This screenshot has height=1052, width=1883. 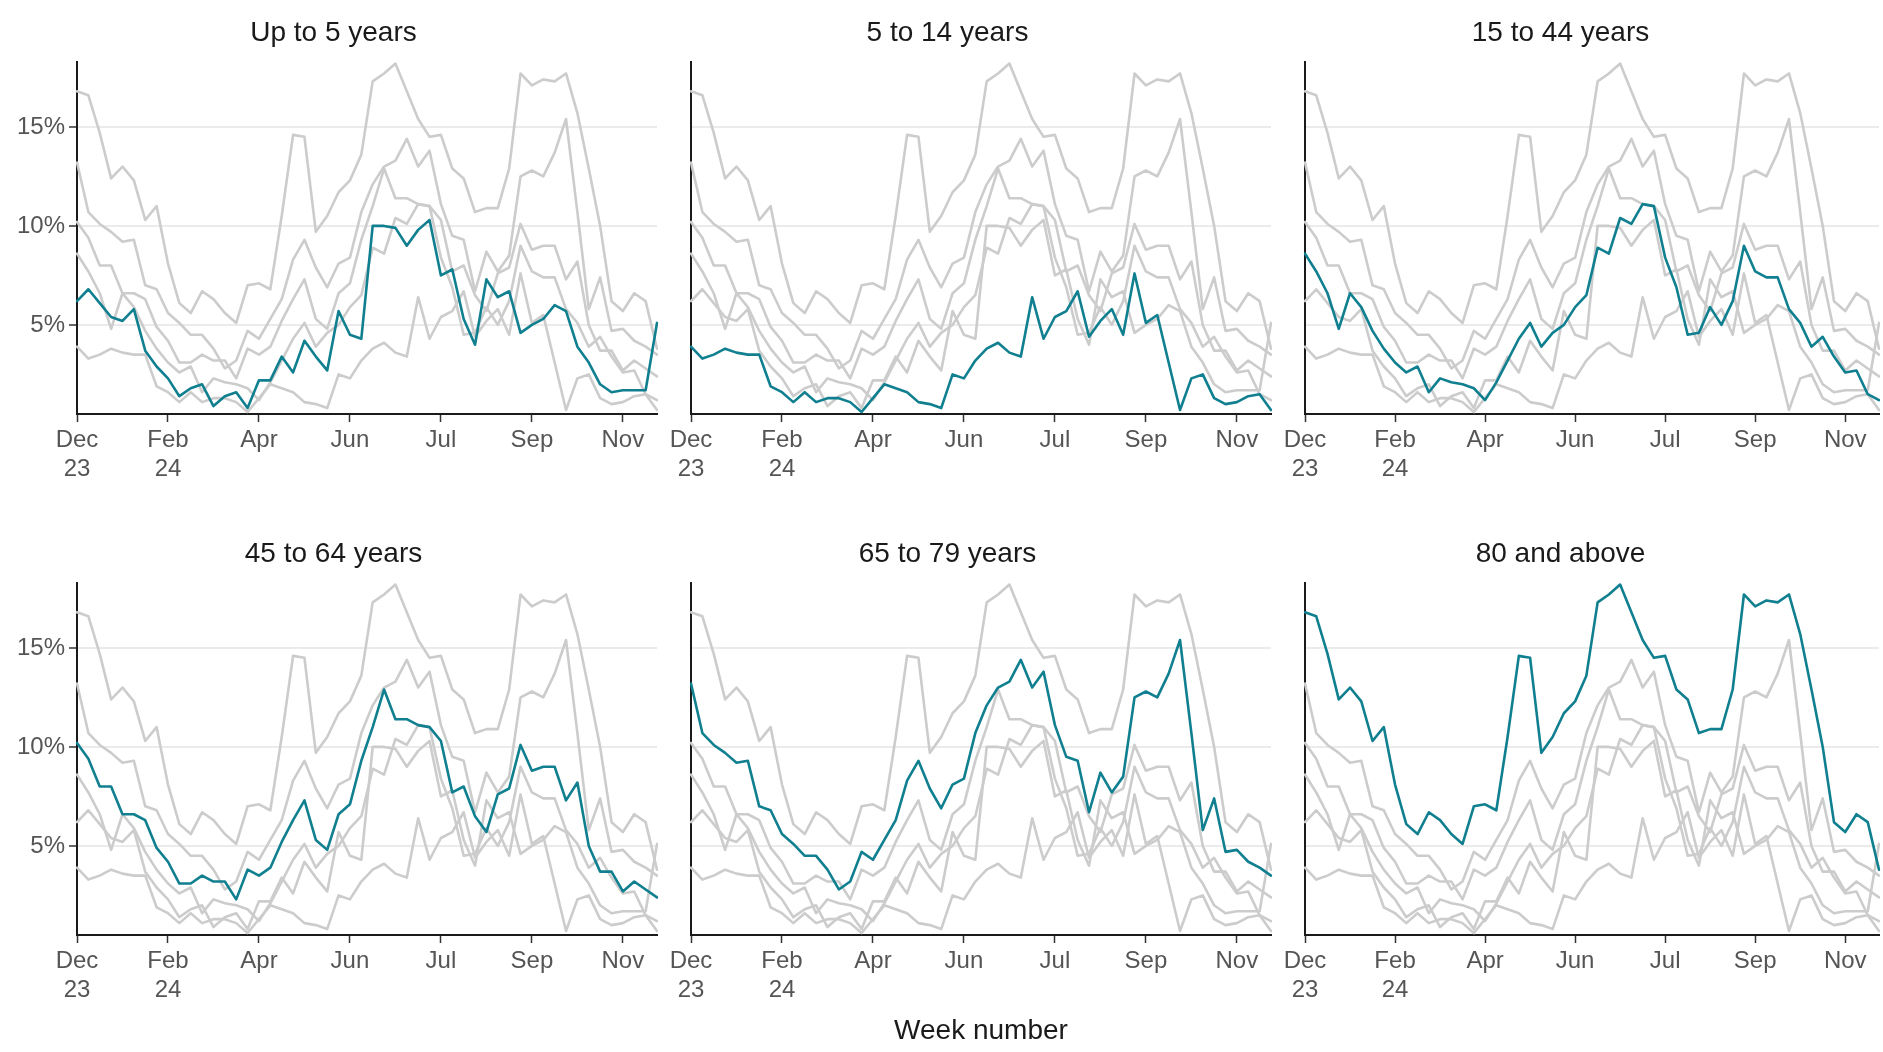 I want to click on chart-title: 5 to 14 years, so click(x=947, y=31).